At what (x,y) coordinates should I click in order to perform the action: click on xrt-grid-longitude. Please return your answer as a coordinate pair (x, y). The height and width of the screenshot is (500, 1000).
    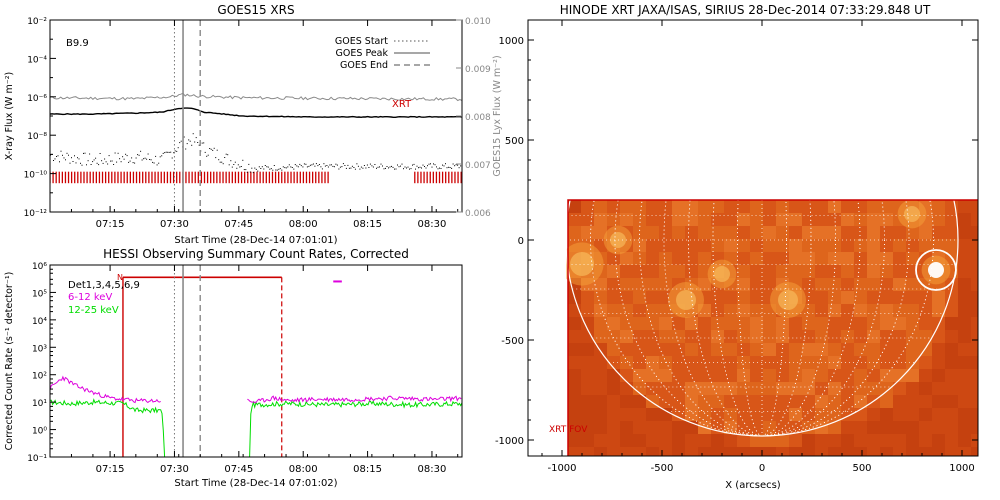
    Looking at the image, I should click on (762, 317).